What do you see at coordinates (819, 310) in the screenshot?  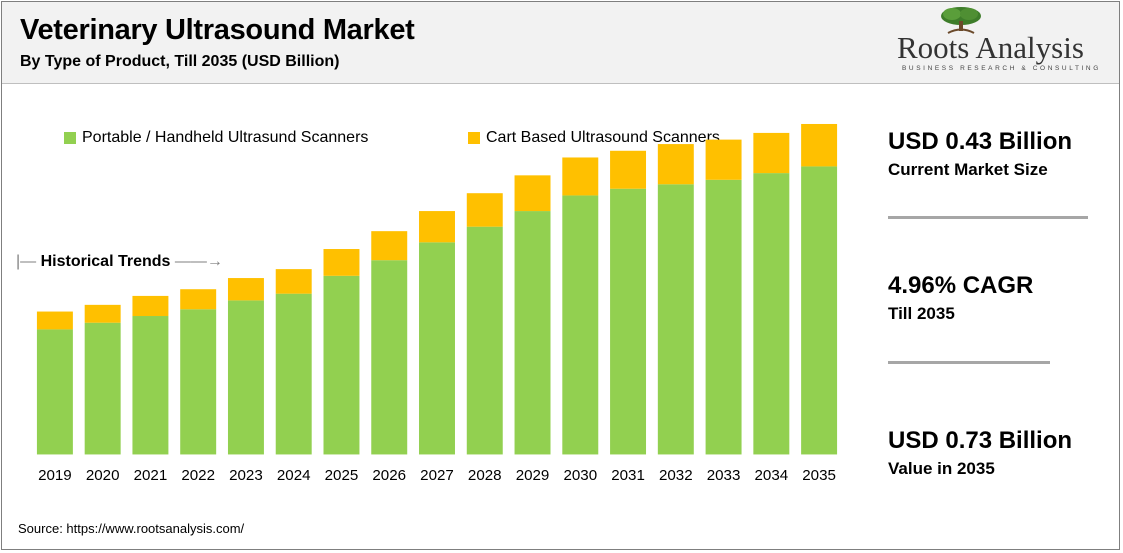 I see `bar-portable-2035` at bounding box center [819, 310].